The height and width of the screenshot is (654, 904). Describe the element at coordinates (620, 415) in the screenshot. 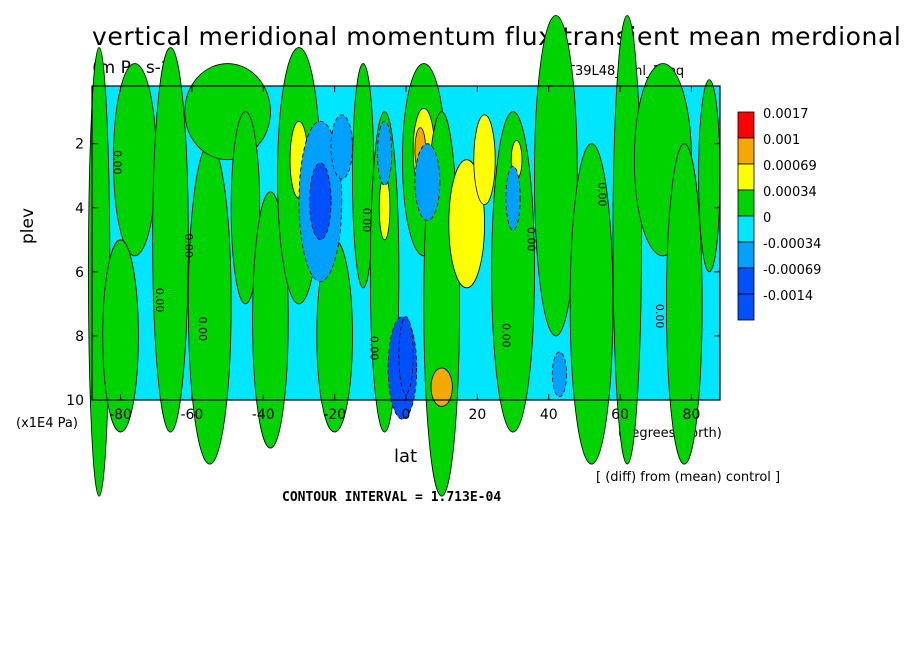

I see `x-tick-label-7: 60` at that location.